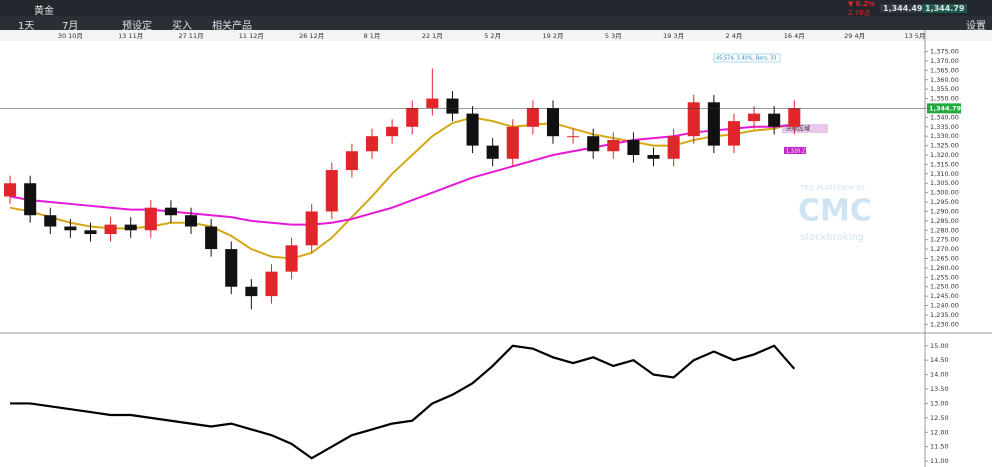  What do you see at coordinates (939, 360) in the screenshot?
I see `y-tick-label: 14.50` at bounding box center [939, 360].